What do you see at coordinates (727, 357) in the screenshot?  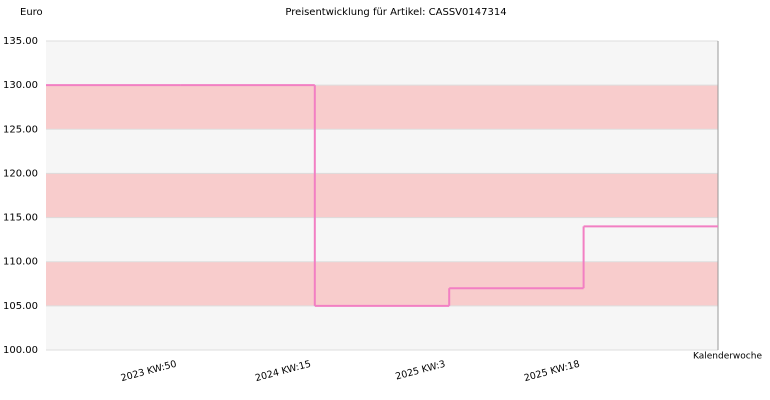 I see `x-axis-label: Kalenderwoche` at bounding box center [727, 357].